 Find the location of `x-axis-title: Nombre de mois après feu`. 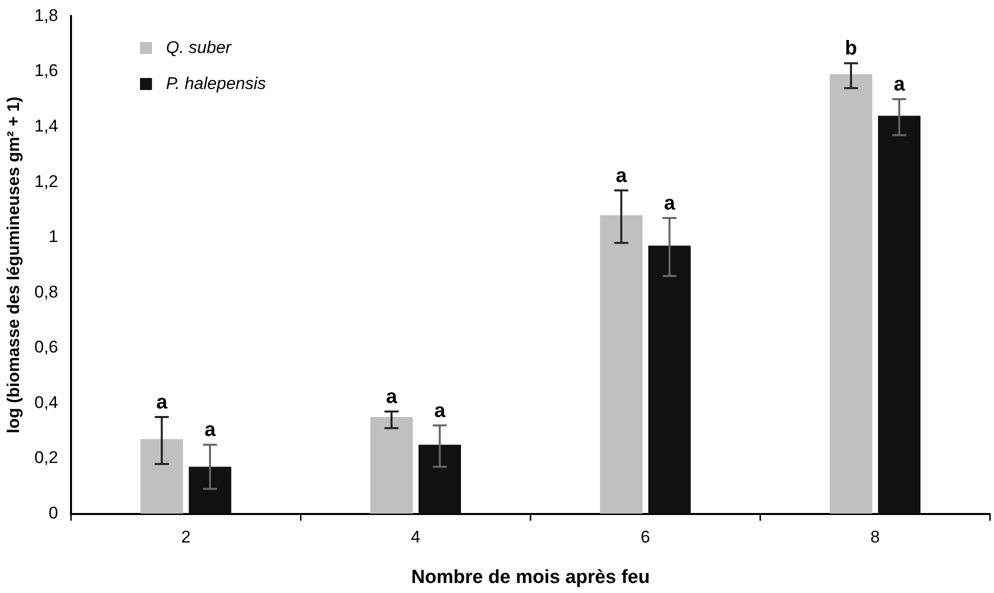

x-axis-title: Nombre de mois après feu is located at coordinates (530, 577).